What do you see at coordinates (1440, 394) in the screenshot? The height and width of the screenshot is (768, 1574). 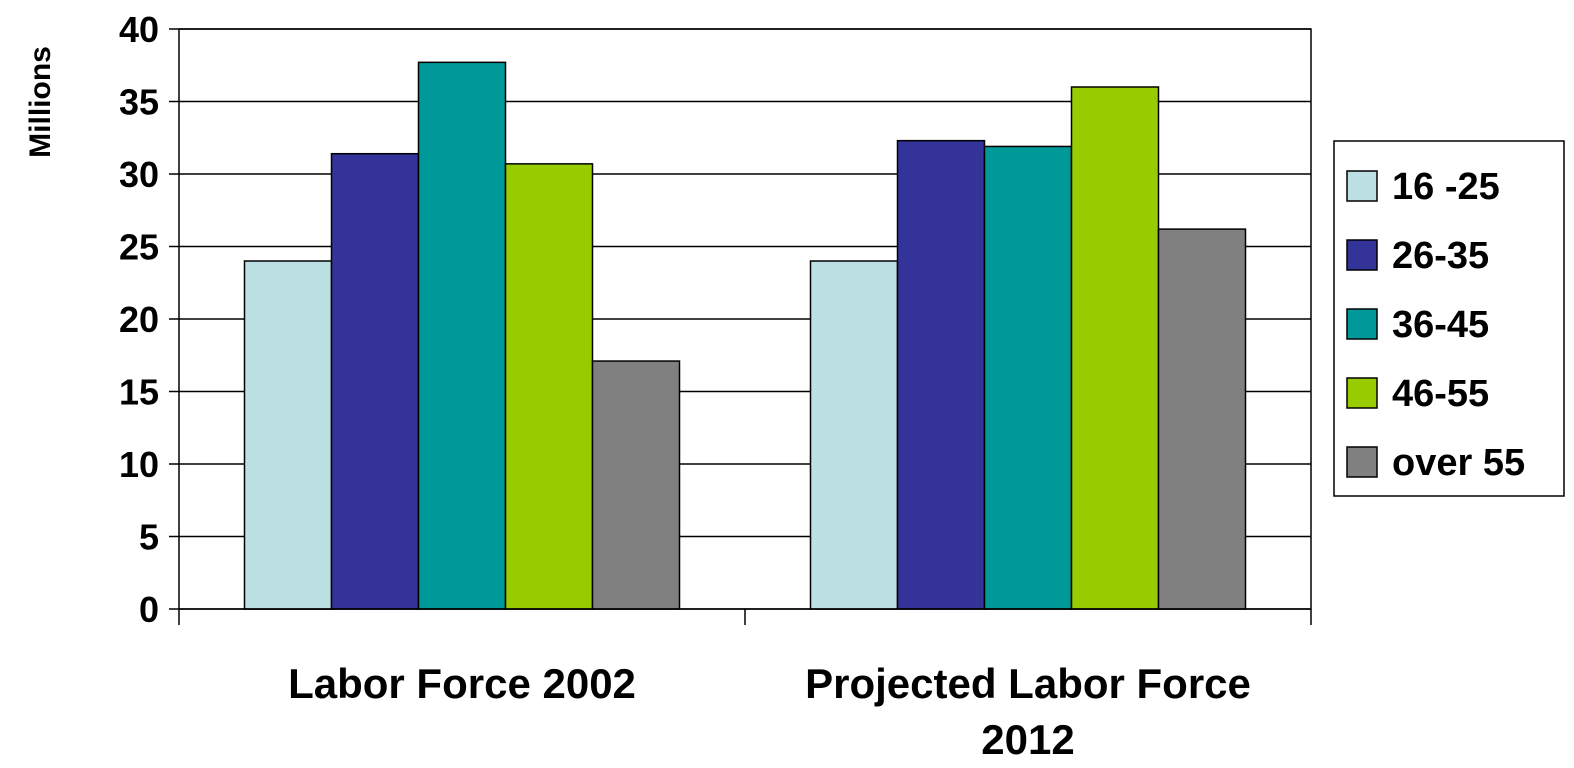 I see `legend-entry: 46-55` at bounding box center [1440, 394].